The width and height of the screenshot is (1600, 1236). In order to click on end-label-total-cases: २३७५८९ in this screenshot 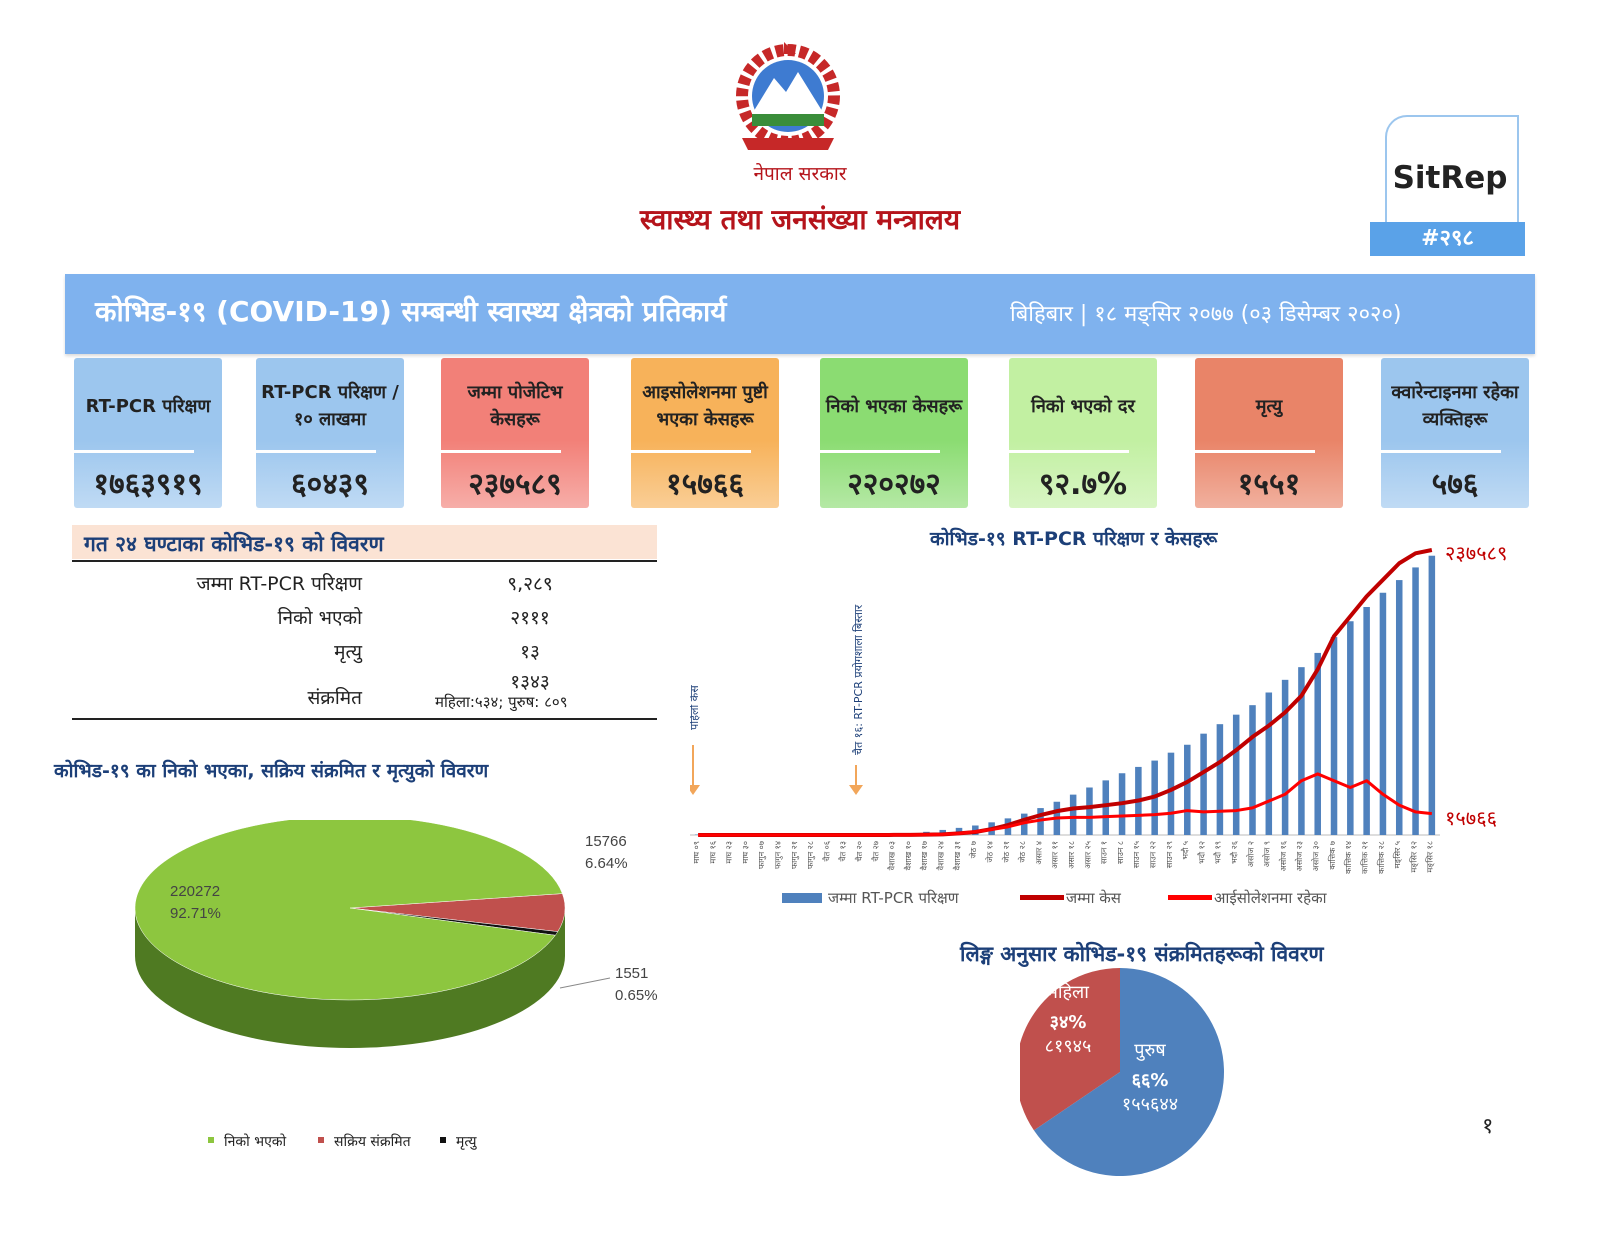, I will do `click(1476, 555)`.